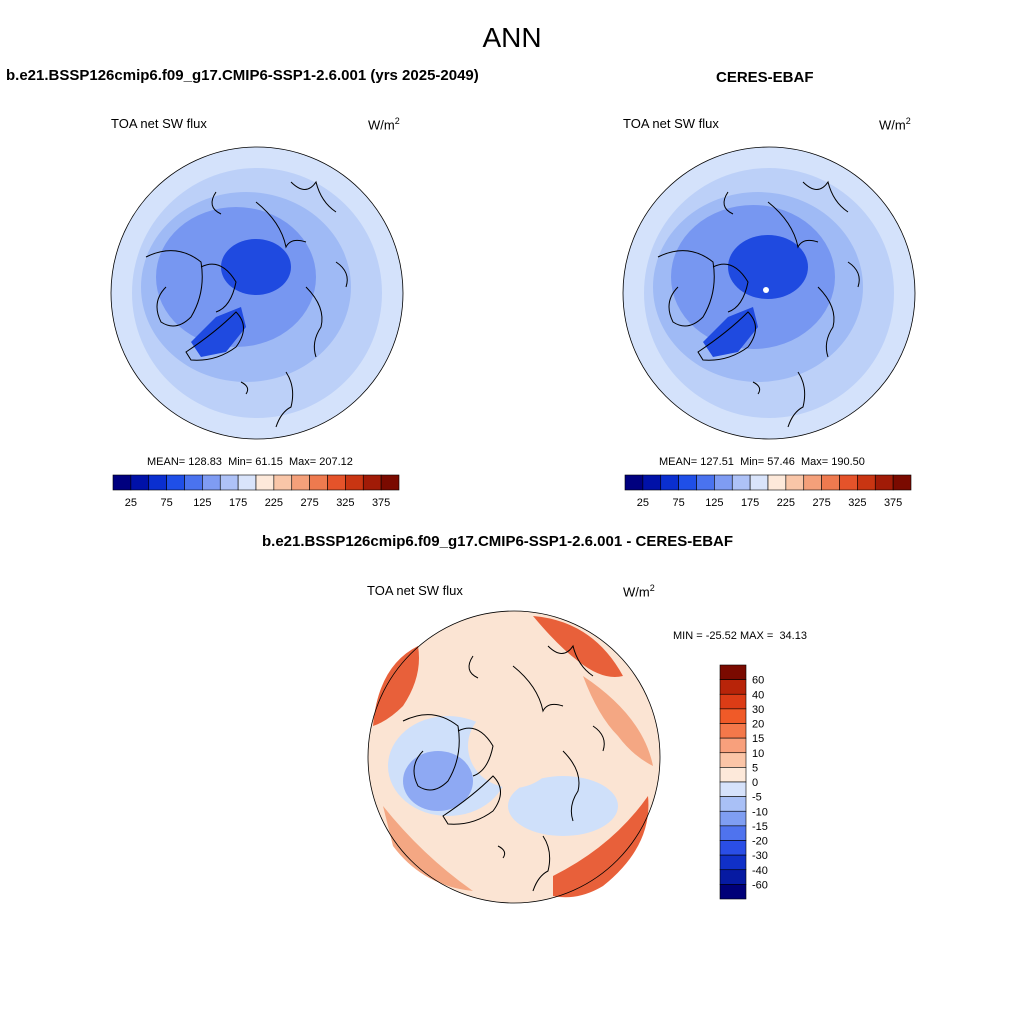  Describe the element at coordinates (758, 754) in the screenshot. I see `colorbar-tick-label: 10` at that location.